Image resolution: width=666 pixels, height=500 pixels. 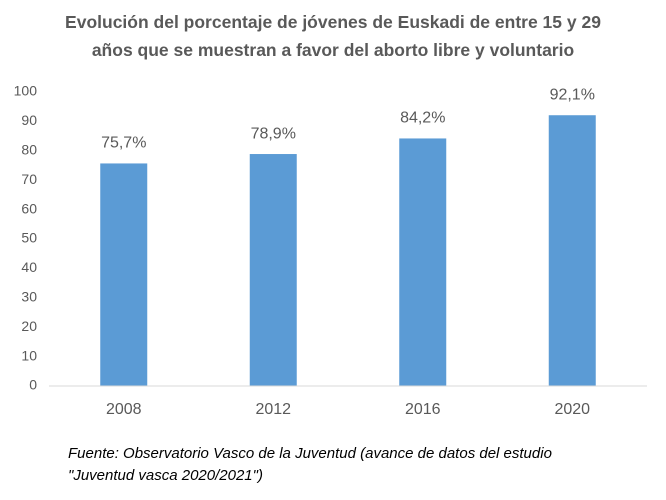 I want to click on y-tick-label: 0, so click(x=33, y=385).